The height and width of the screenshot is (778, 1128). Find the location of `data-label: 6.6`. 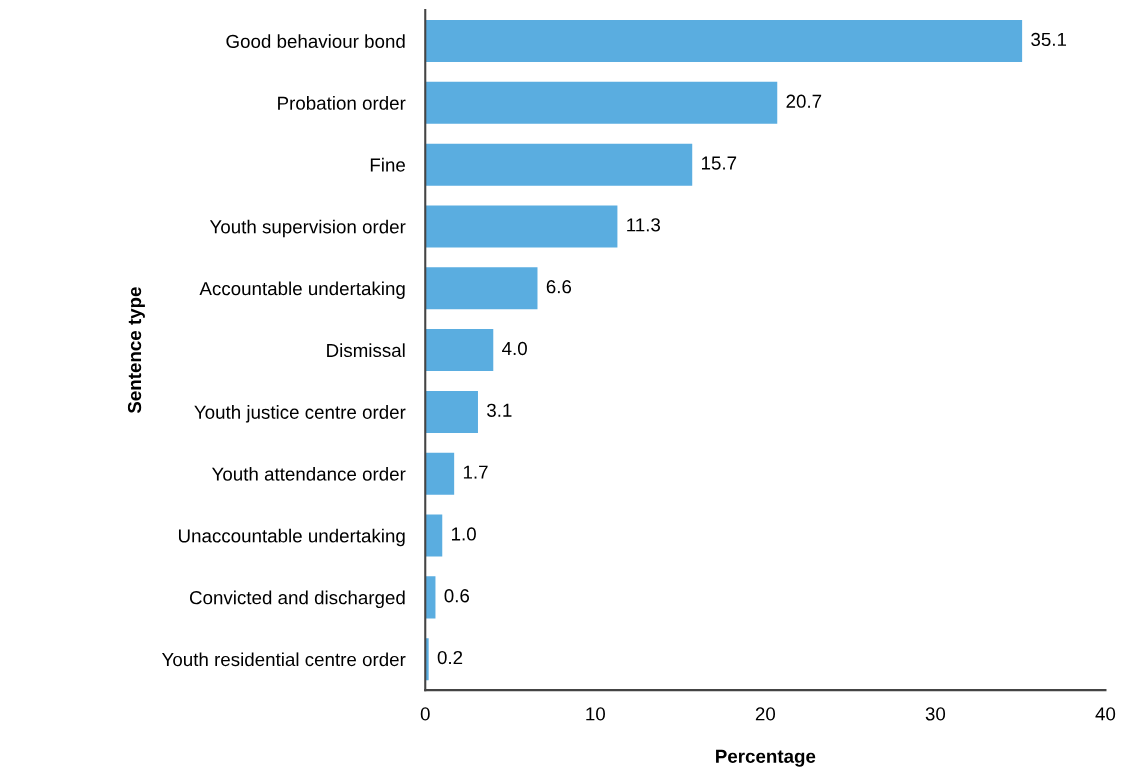

data-label: 6.6 is located at coordinates (559, 287).